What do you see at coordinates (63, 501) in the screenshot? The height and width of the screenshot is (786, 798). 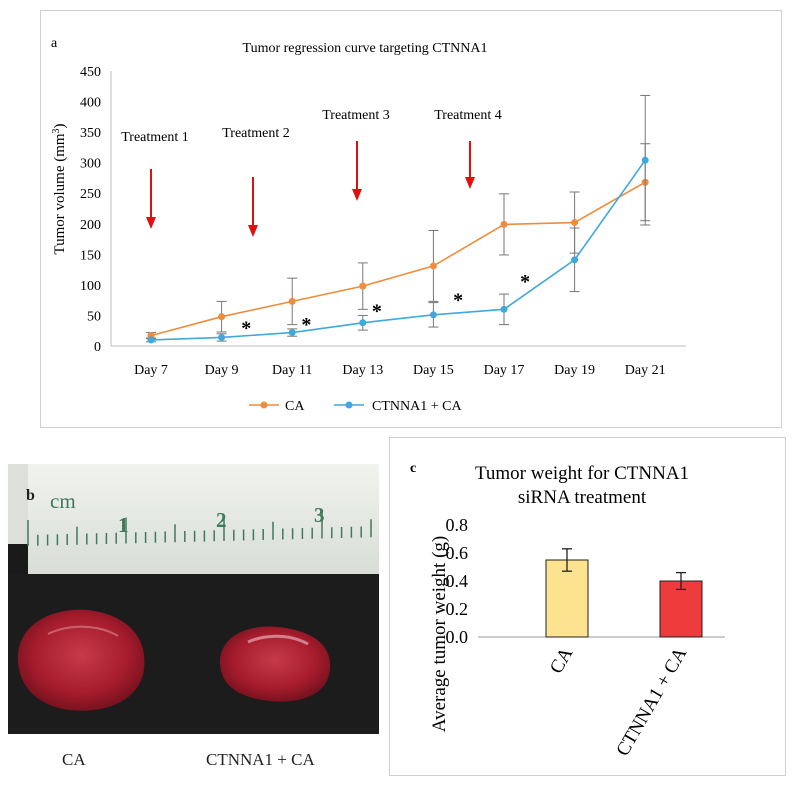 I see `ruler-unit: cm` at bounding box center [63, 501].